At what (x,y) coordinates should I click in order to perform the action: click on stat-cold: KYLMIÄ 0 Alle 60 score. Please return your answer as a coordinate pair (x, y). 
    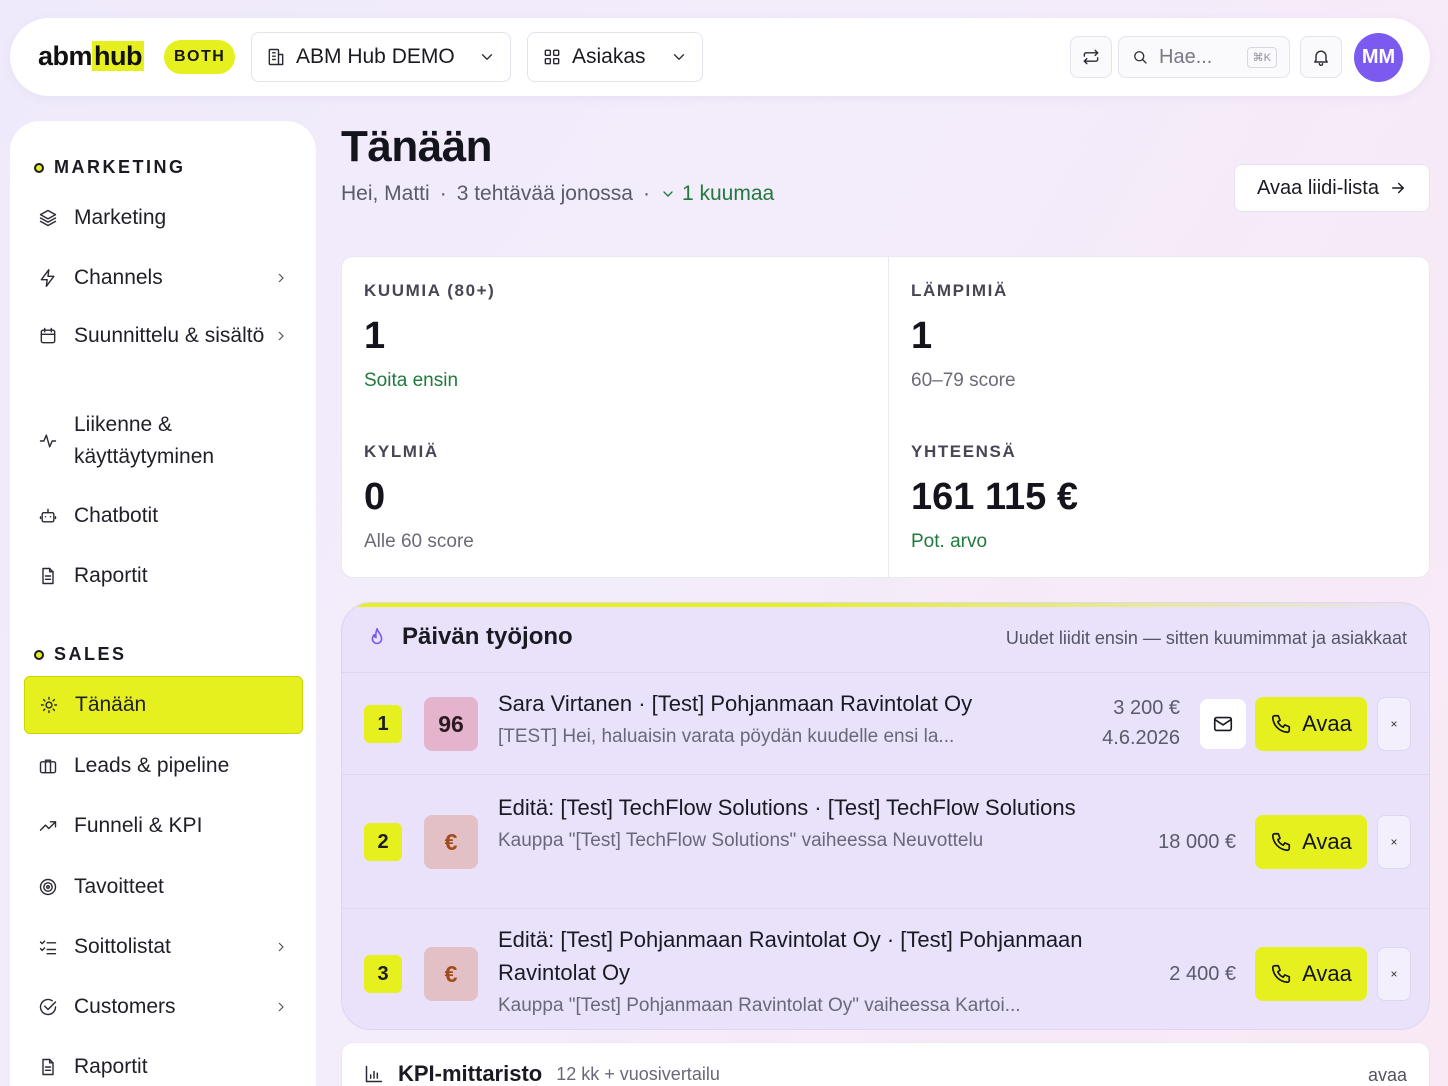
    Looking at the image, I should click on (419, 497).